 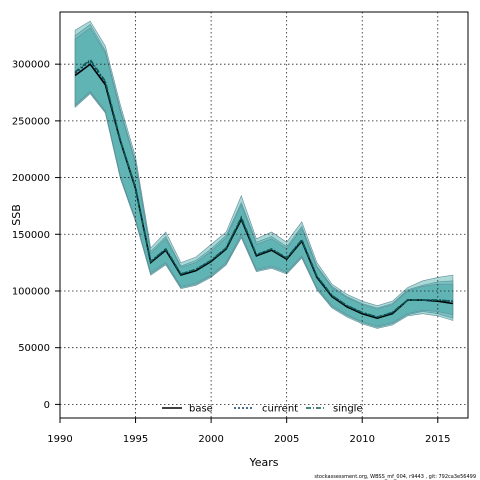 I want to click on legend-label-base: base, so click(x=201, y=409).